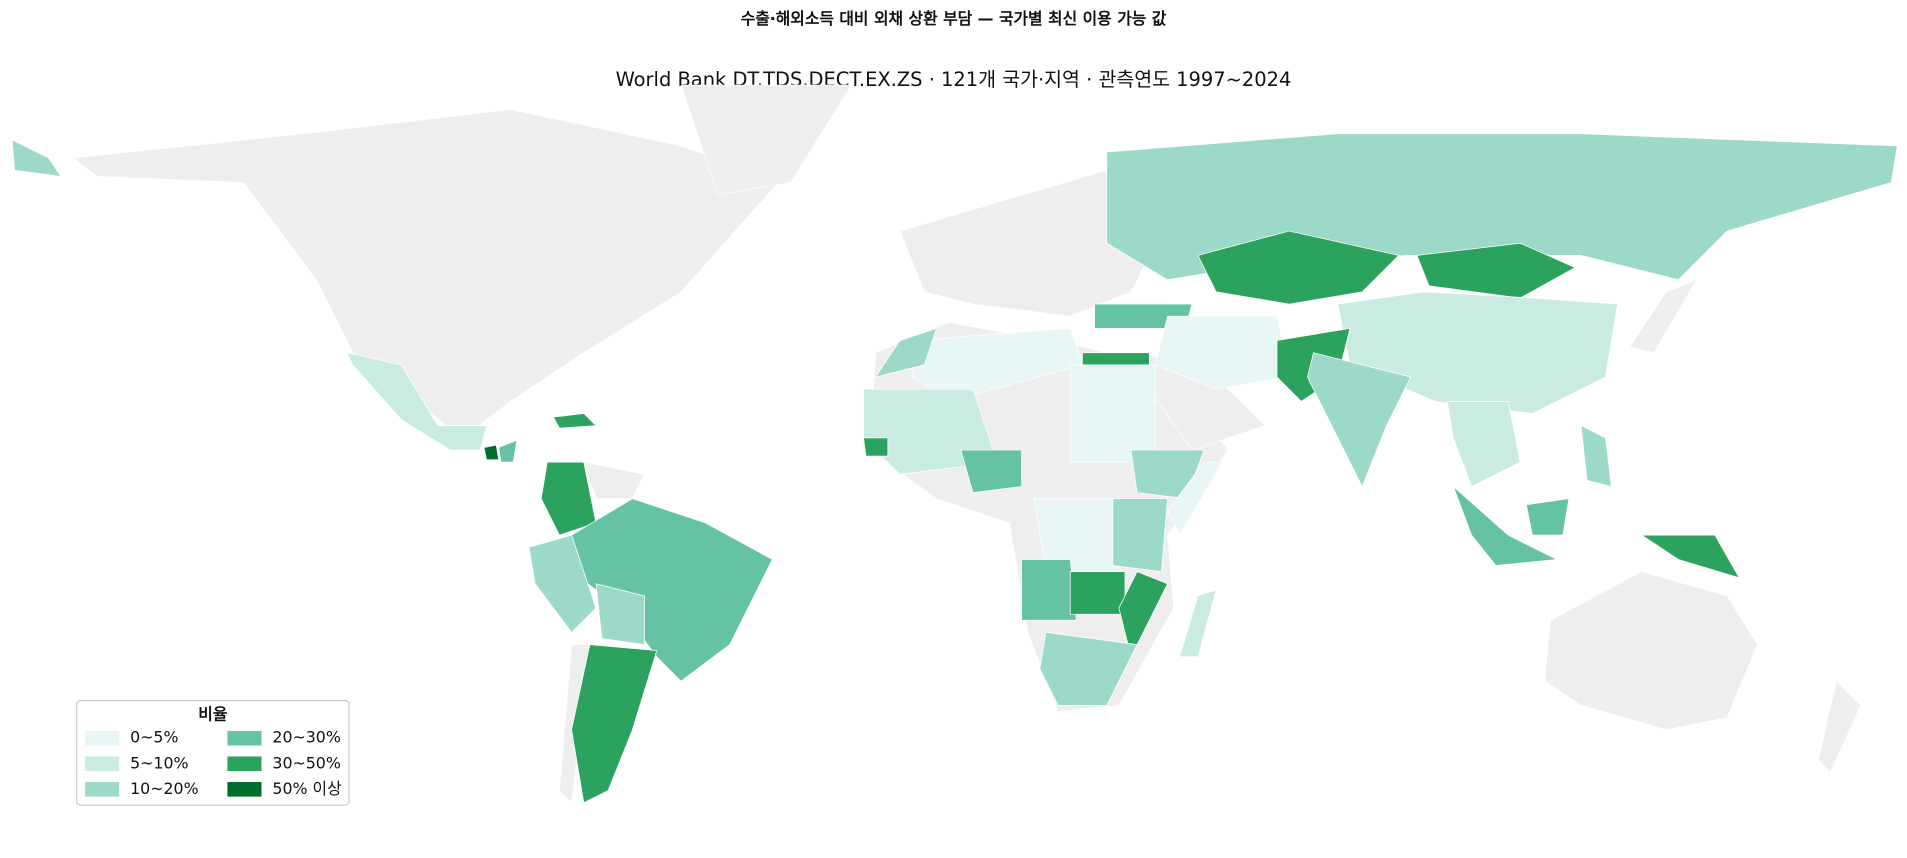  I want to click on legend: 비율 0~5% 5~10% 10~20% 20~30% 30~50% 50% 이상, so click(213, 752).